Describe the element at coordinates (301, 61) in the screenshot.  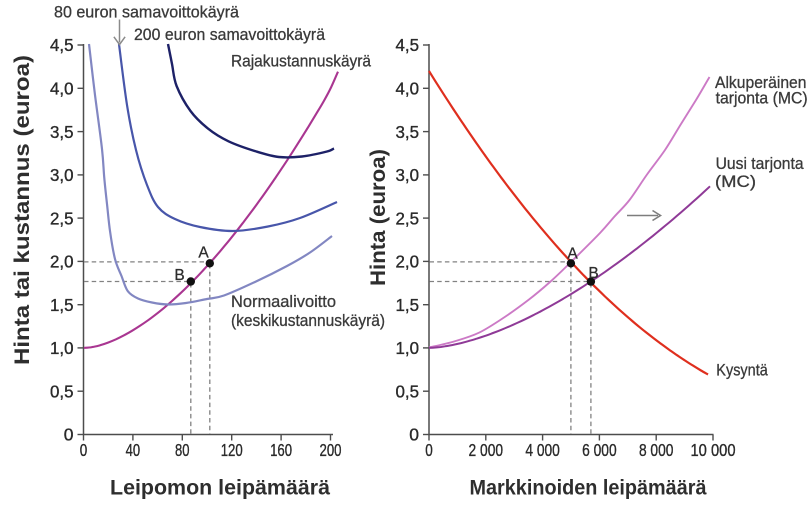
I see `svg-text: Rajakustannuskäyrä` at that location.